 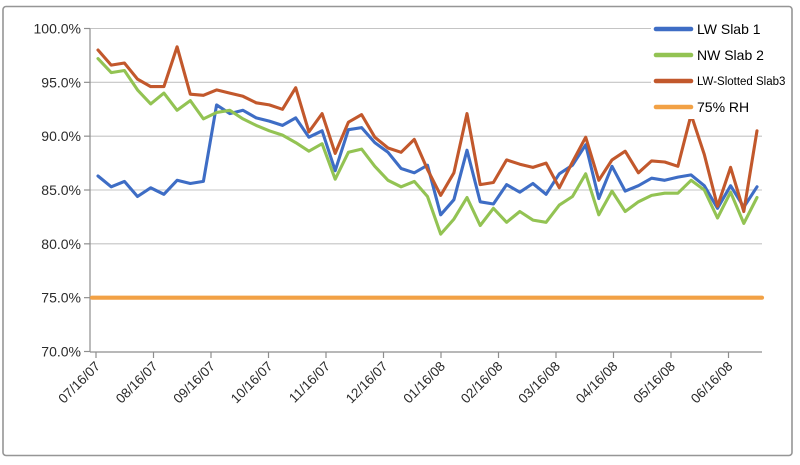 What do you see at coordinates (57, 29) in the screenshot?
I see `y-tick-label: 100.0%` at bounding box center [57, 29].